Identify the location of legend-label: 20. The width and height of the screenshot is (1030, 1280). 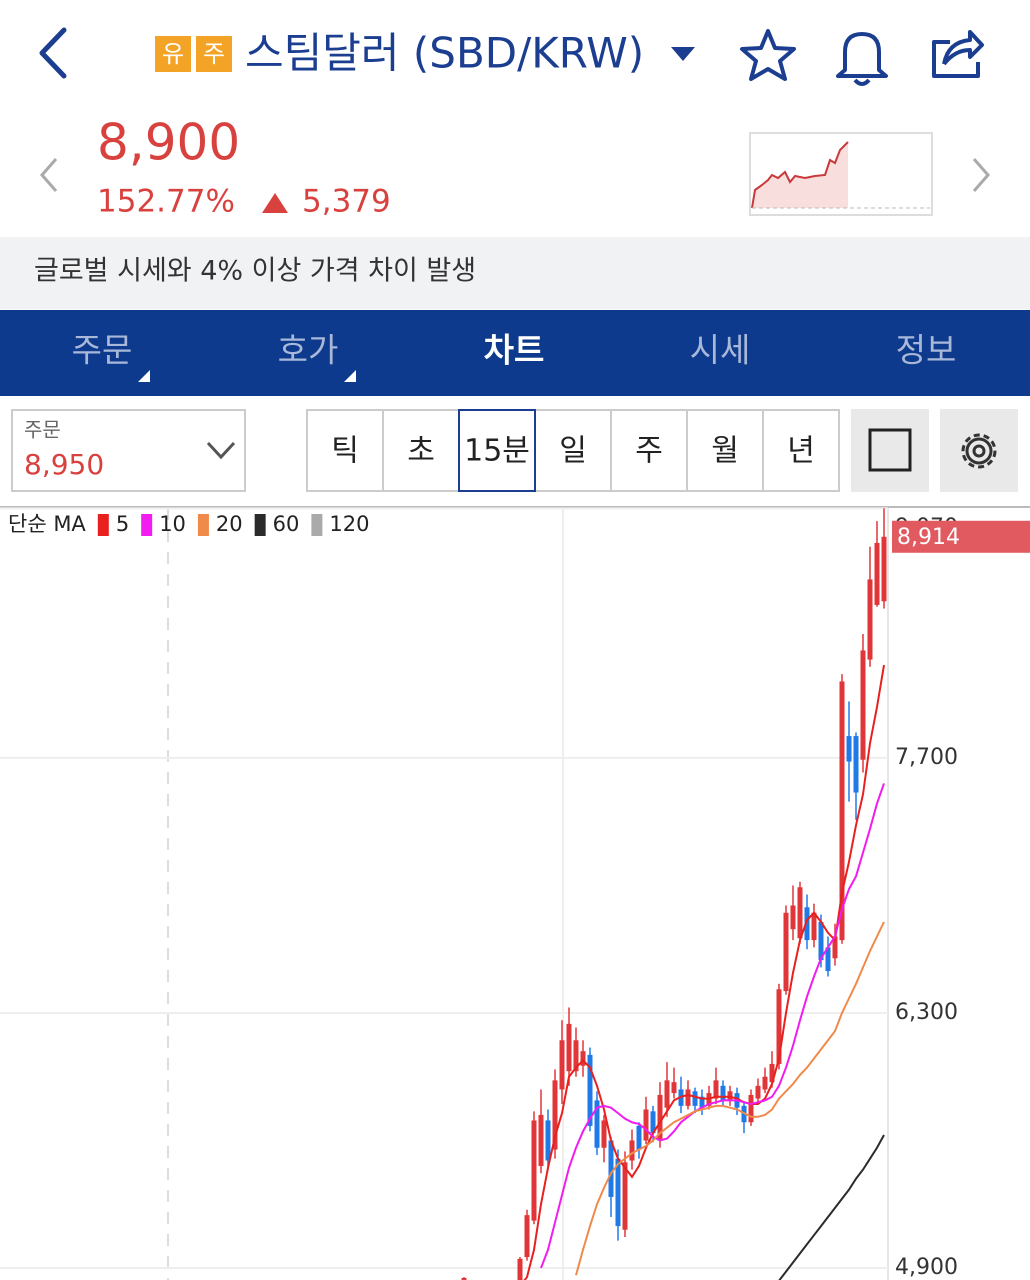
(229, 524).